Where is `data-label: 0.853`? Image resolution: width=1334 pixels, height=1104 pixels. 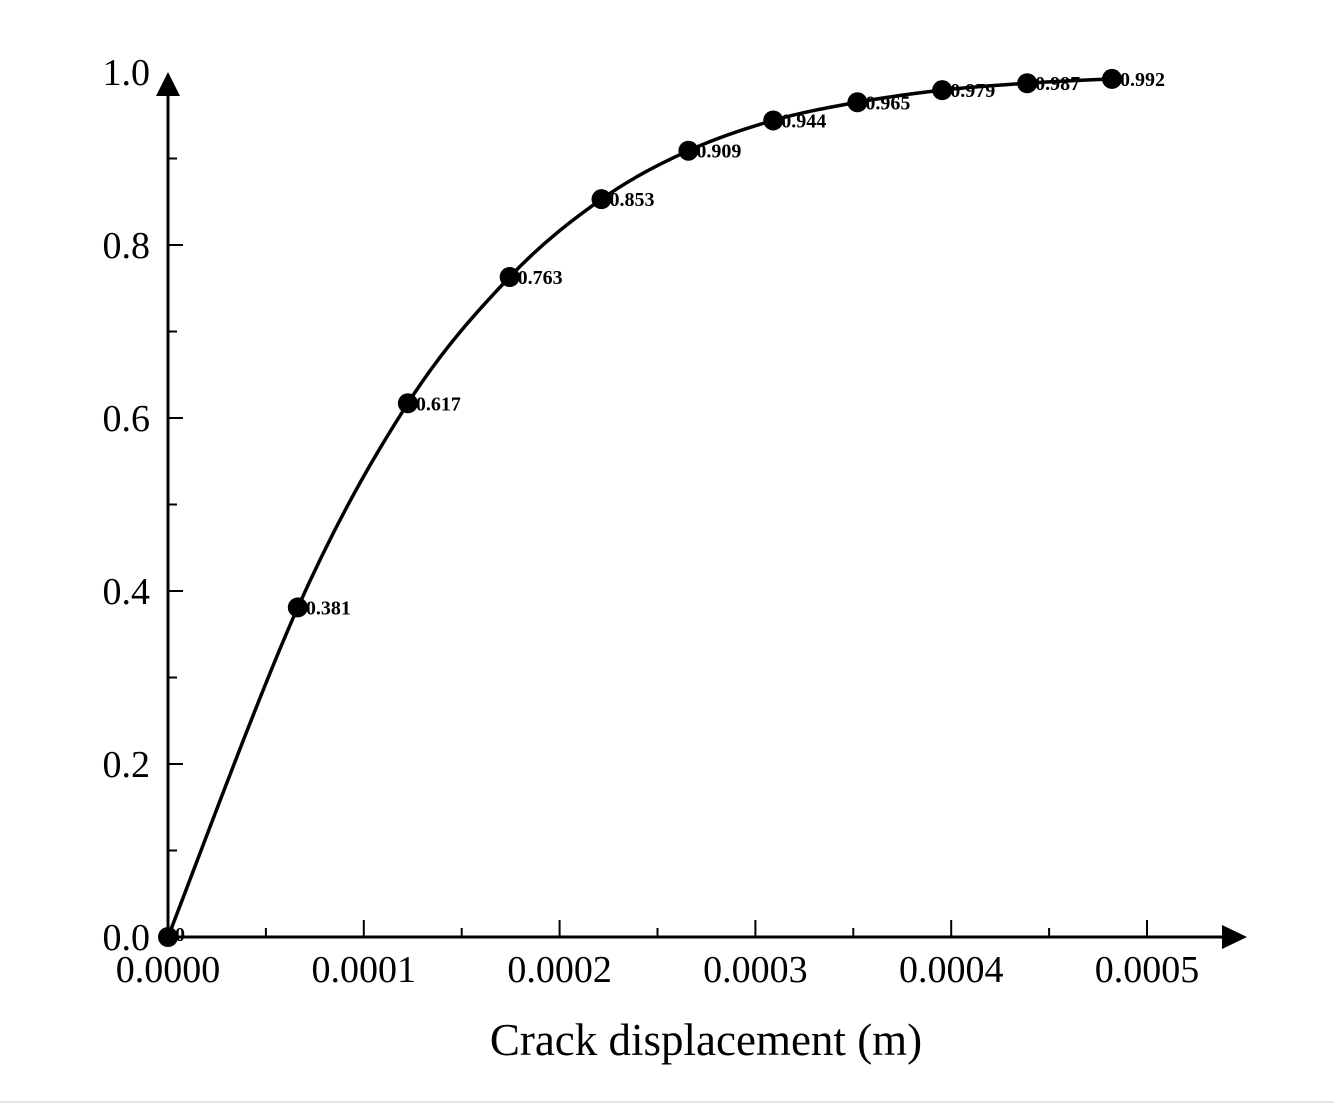
data-label: 0.853 is located at coordinates (632, 200).